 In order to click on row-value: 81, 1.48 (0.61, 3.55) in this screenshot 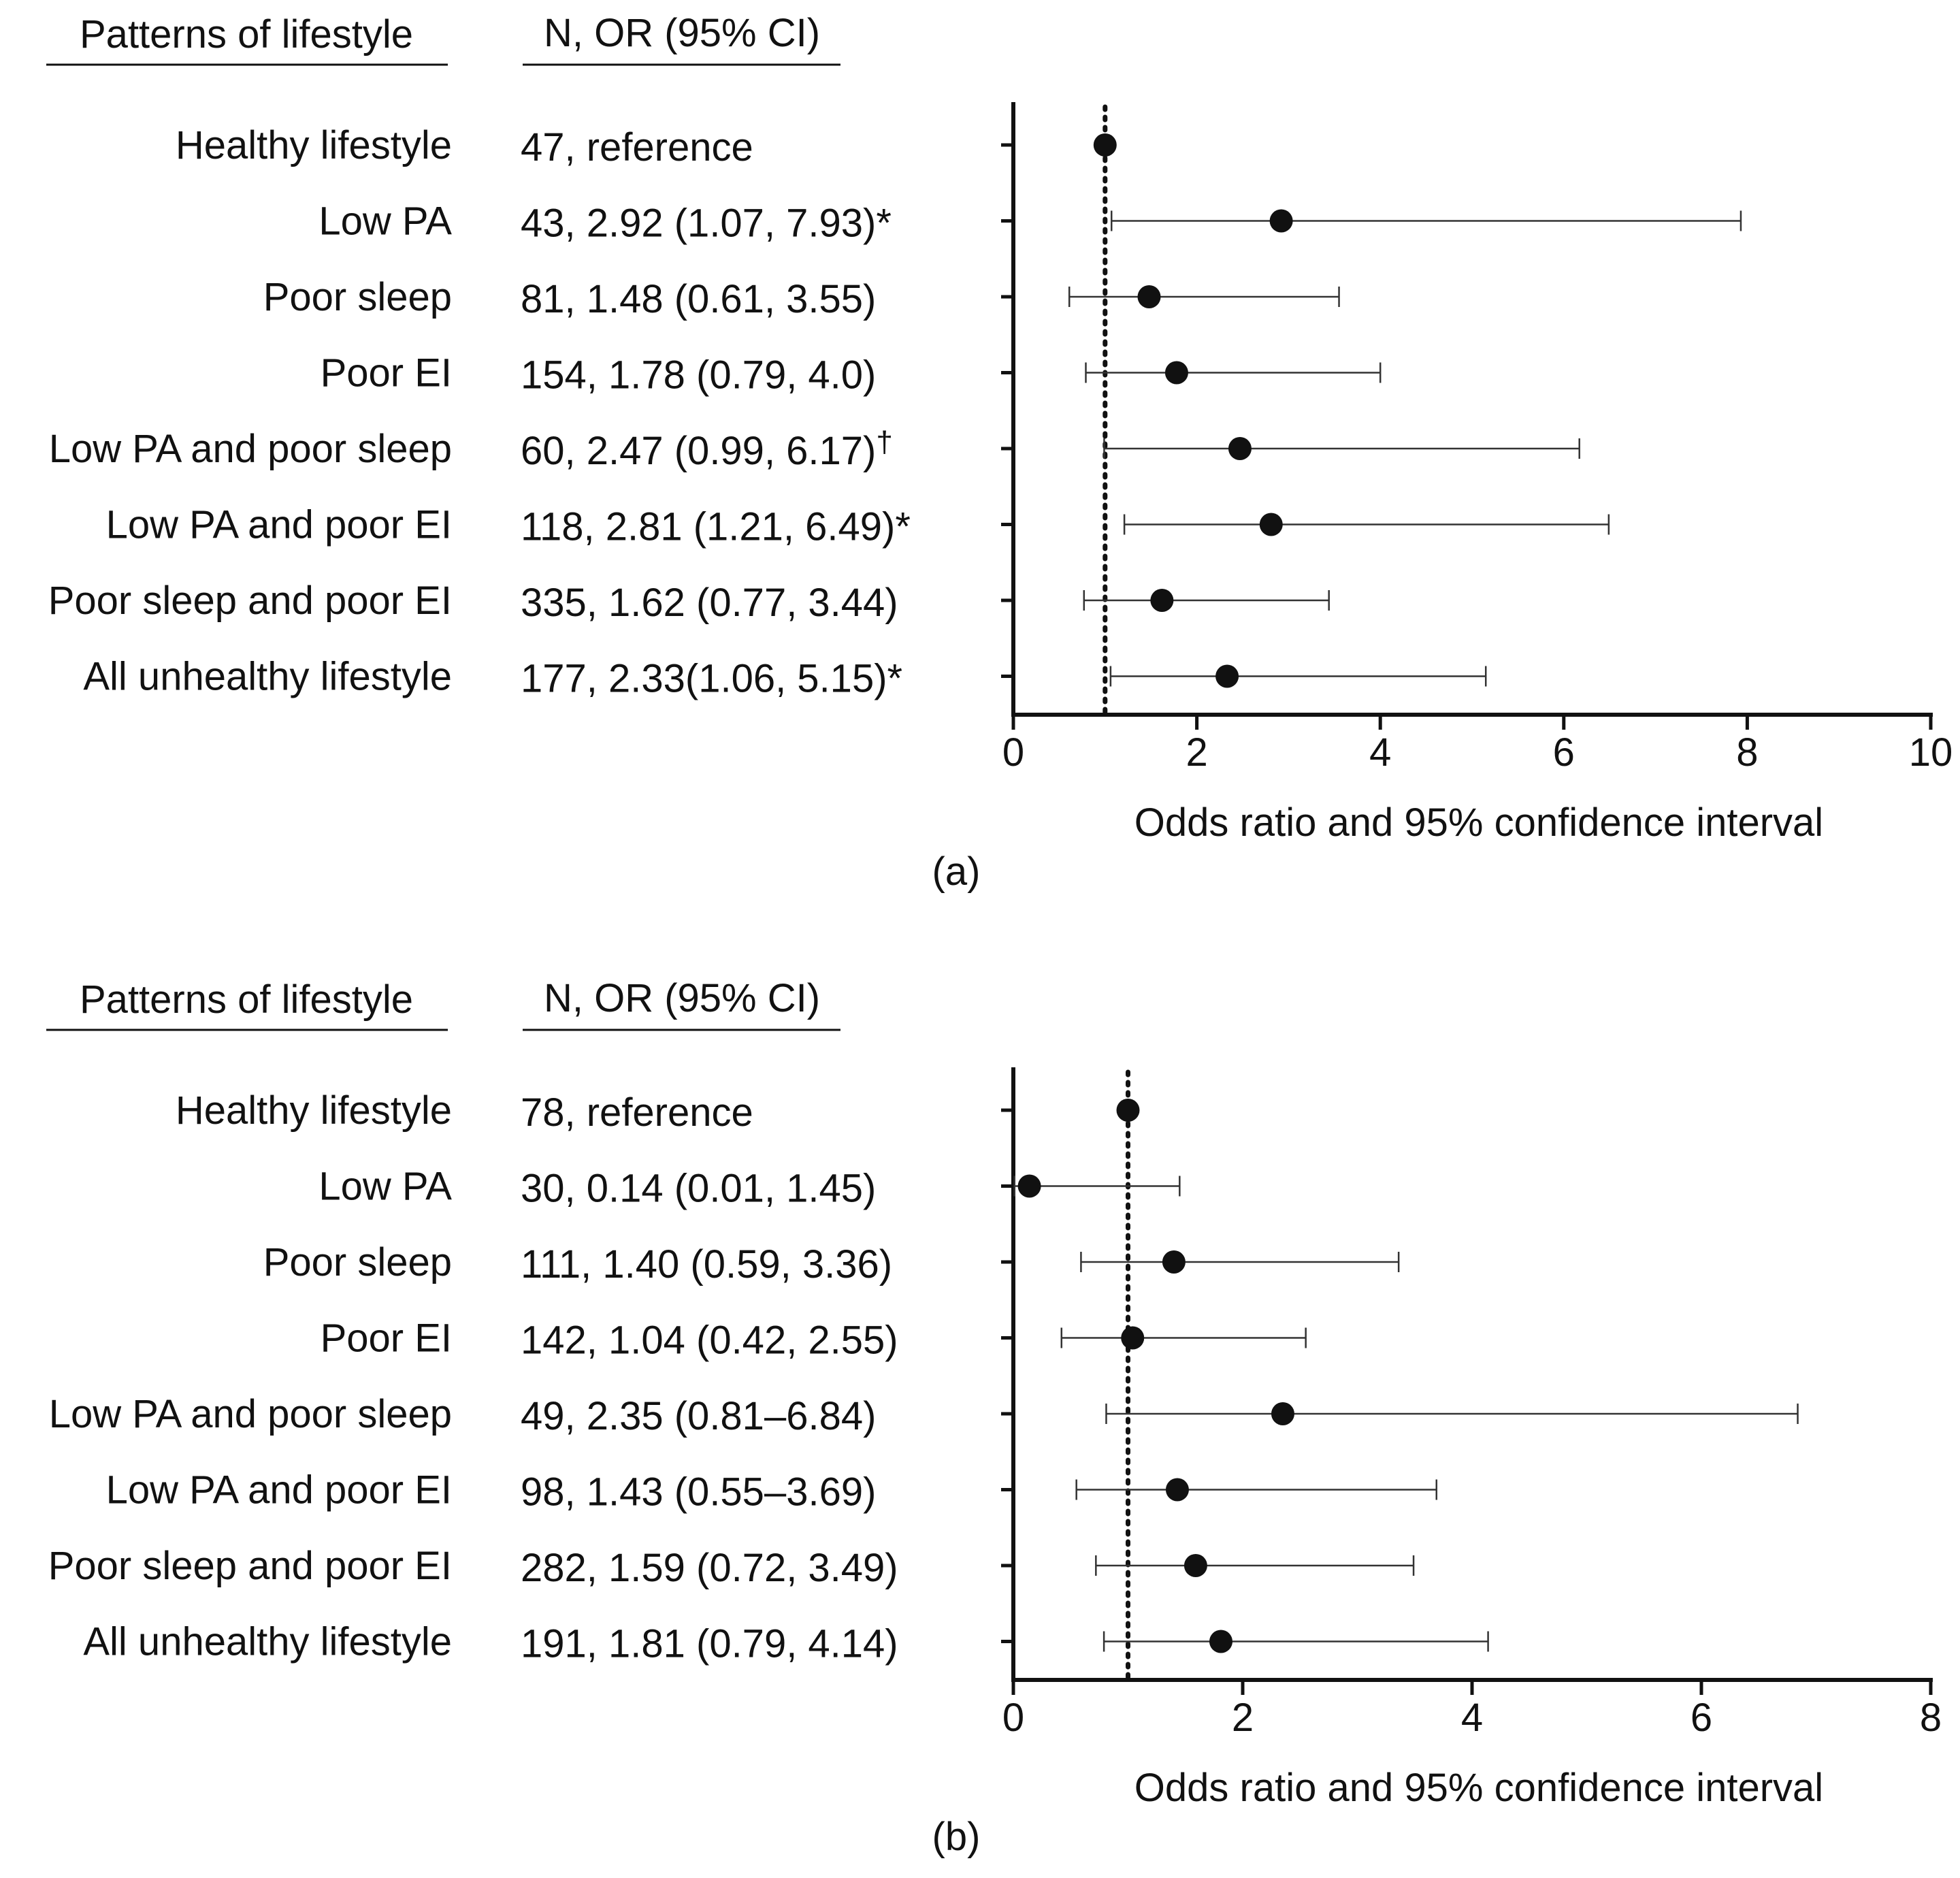, I will do `click(699, 299)`.